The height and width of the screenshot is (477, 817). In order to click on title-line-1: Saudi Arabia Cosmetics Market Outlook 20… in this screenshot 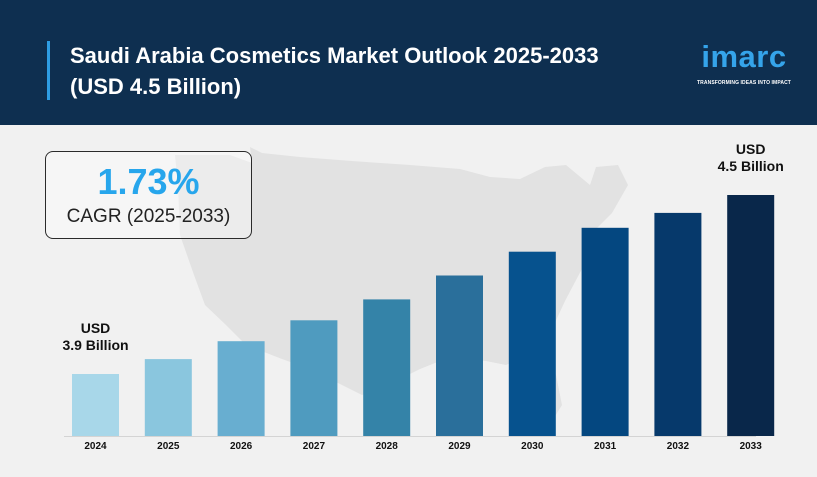, I will do `click(334, 55)`.